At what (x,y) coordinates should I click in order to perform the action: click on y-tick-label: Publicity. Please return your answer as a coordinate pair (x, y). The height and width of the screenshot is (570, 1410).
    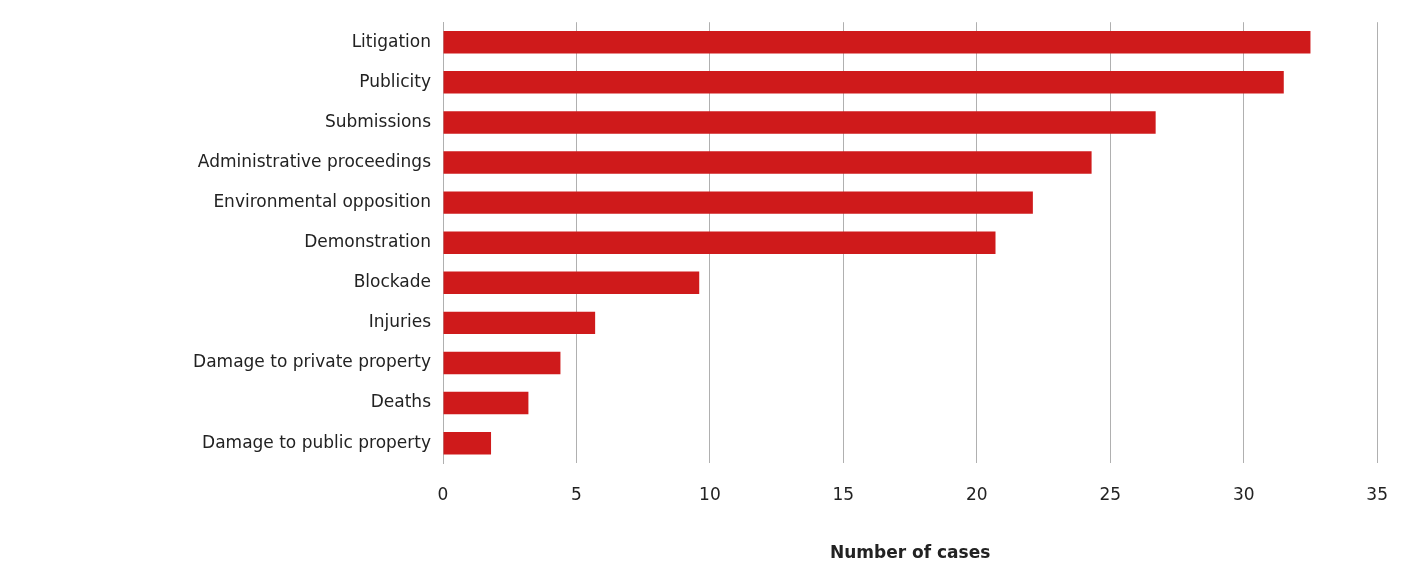
    Looking at the image, I should click on (395, 80).